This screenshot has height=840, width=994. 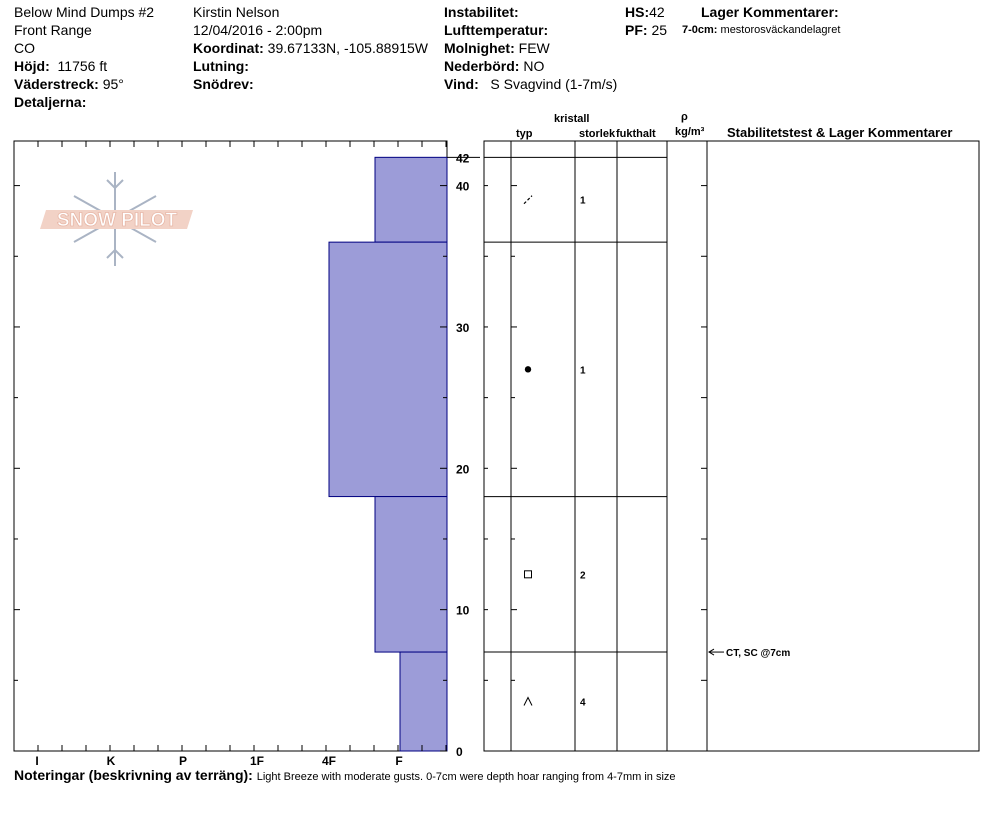 What do you see at coordinates (659, 30) in the screenshot?
I see `pf-value: 25` at bounding box center [659, 30].